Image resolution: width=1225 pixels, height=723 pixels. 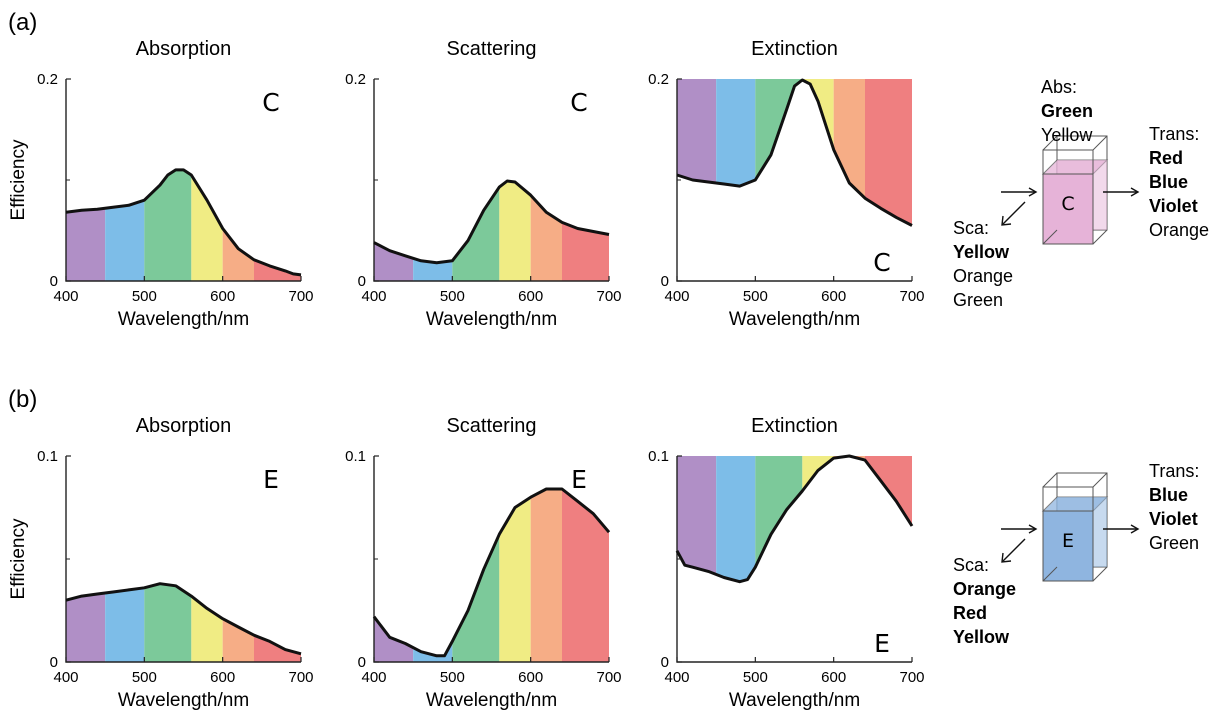 What do you see at coordinates (1068, 541) in the screenshot?
I see `cuvette-letter: E` at bounding box center [1068, 541].